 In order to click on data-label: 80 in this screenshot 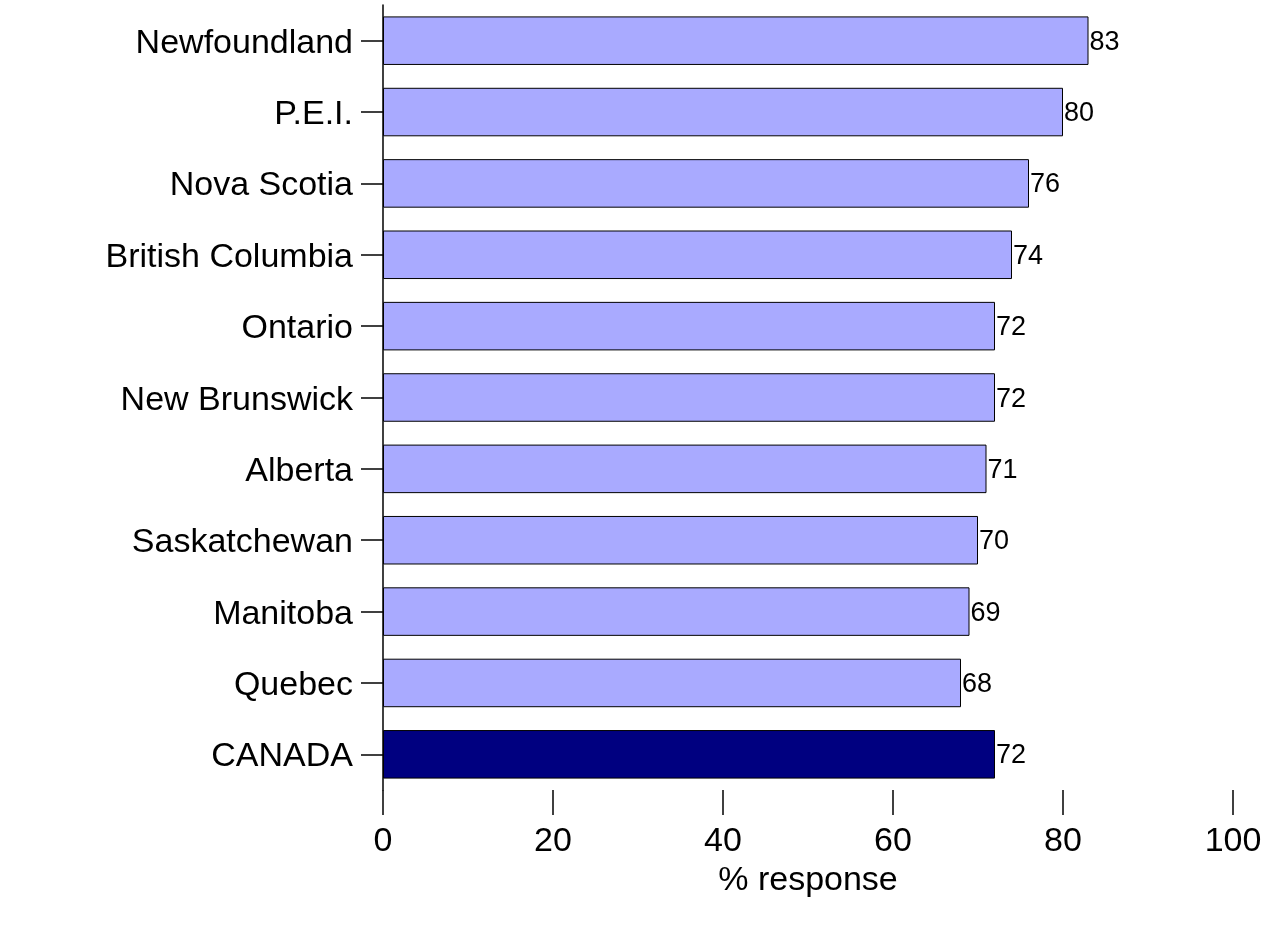, I will do `click(1079, 112)`.